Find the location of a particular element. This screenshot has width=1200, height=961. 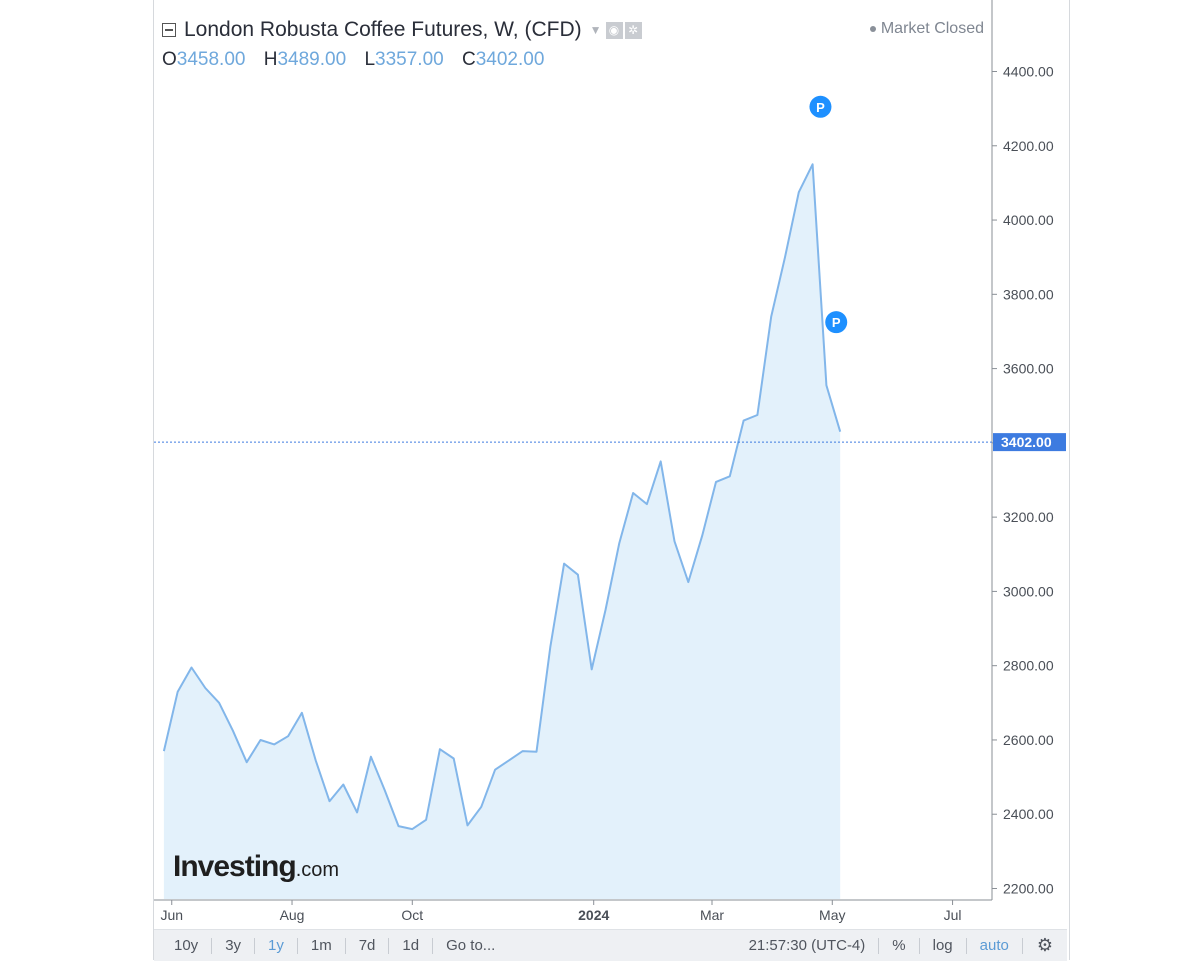

investing-logo: Investing.com is located at coordinates (256, 866).